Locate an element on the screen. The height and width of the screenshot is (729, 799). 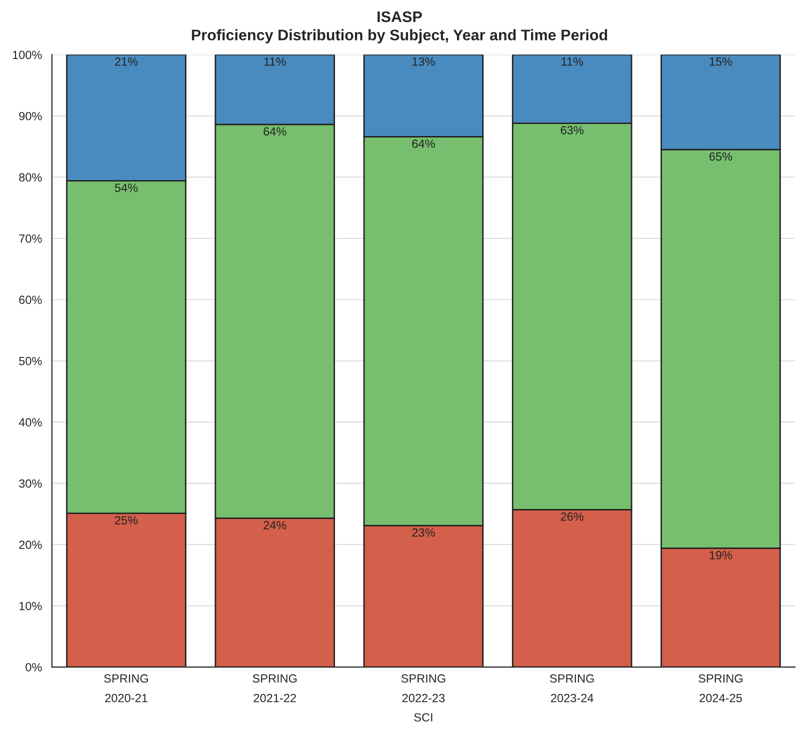
y-tick-label: 60% is located at coordinates (30, 300).